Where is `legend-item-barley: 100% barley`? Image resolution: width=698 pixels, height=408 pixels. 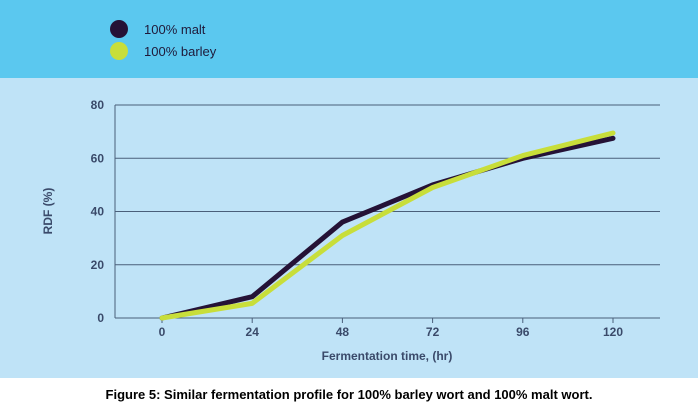 legend-item-barley: 100% barley is located at coordinates (163, 51).